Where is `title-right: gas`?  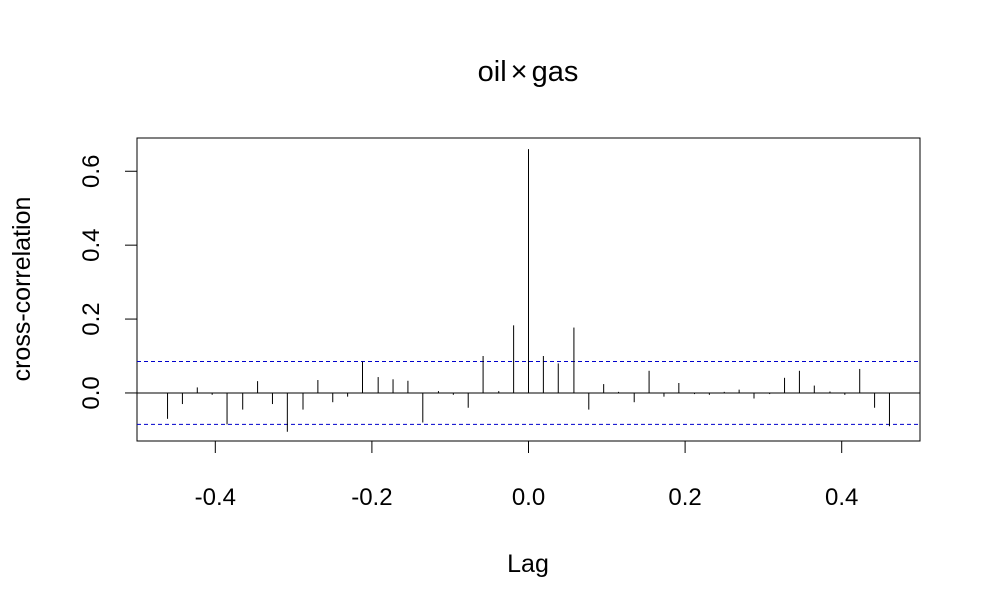
title-right: gas is located at coordinates (555, 72).